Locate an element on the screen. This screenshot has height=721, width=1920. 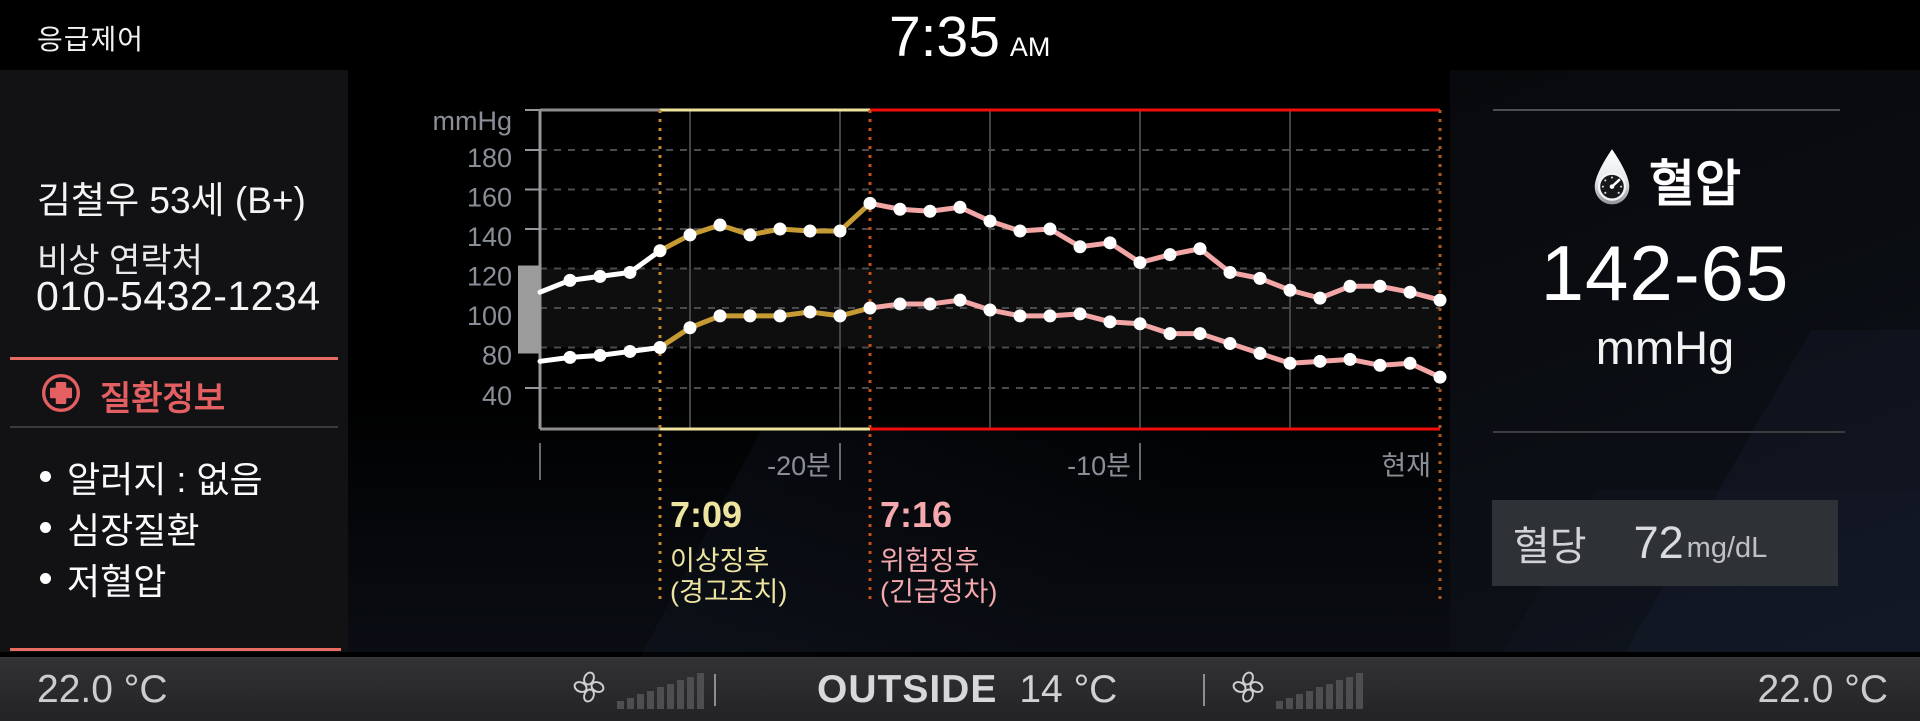
blood-pressure-unit: mmHg is located at coordinates (1665, 347).